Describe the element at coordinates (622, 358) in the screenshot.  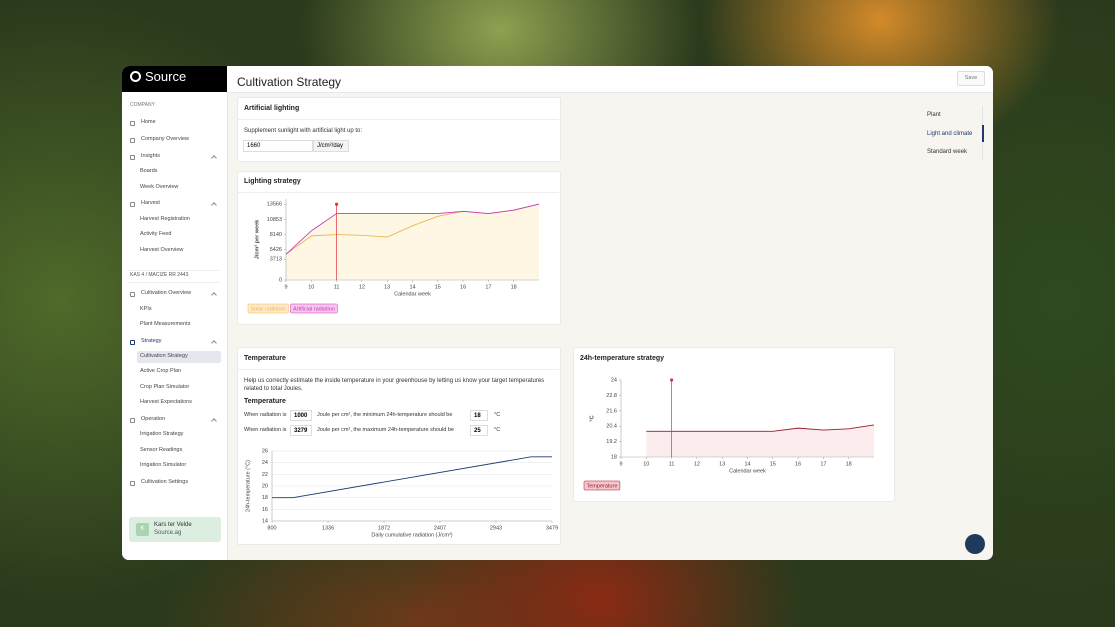
I see `card-title: 24h-temperature strategy` at that location.